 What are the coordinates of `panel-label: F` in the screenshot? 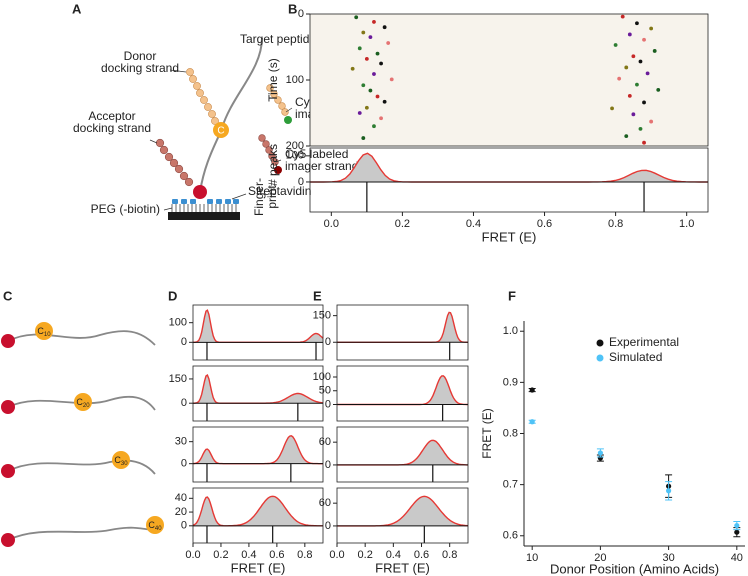 It's located at (512, 295).